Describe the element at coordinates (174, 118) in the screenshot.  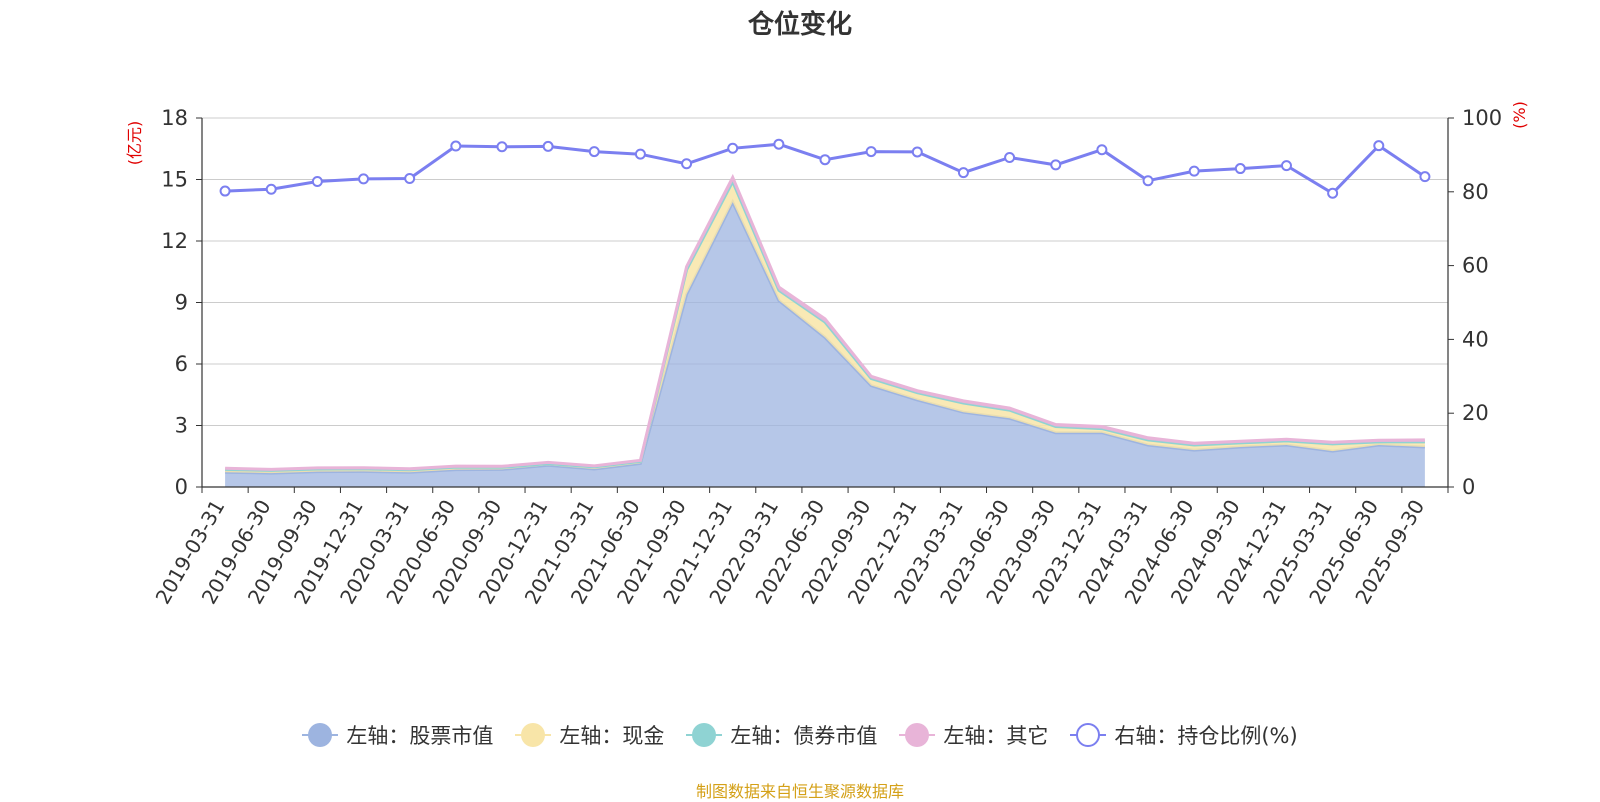
I see `y-left-tick-label: 18` at that location.